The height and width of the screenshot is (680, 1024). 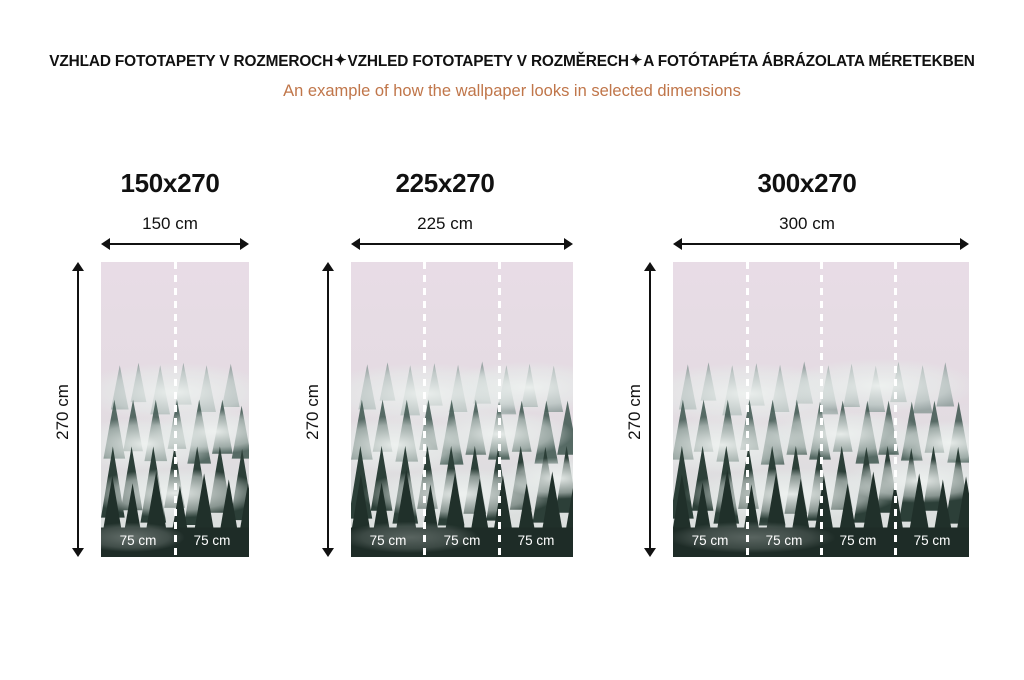 What do you see at coordinates (191, 61) in the screenshot?
I see `title-part-slovak: VZHĽAD FOTOTAPETY V ROZMEROCH` at bounding box center [191, 61].